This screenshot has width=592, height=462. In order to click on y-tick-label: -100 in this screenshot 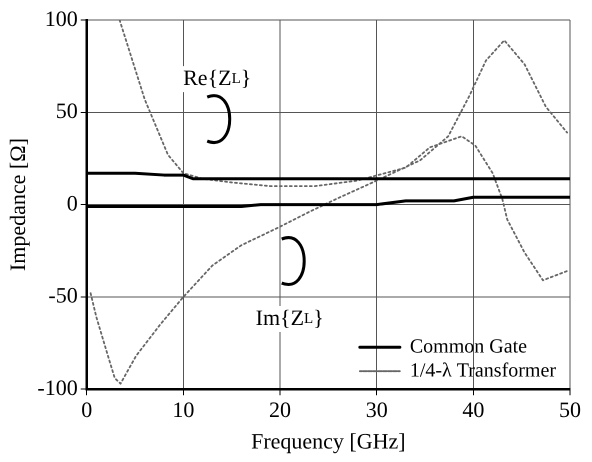, I will do `click(57, 387)`.